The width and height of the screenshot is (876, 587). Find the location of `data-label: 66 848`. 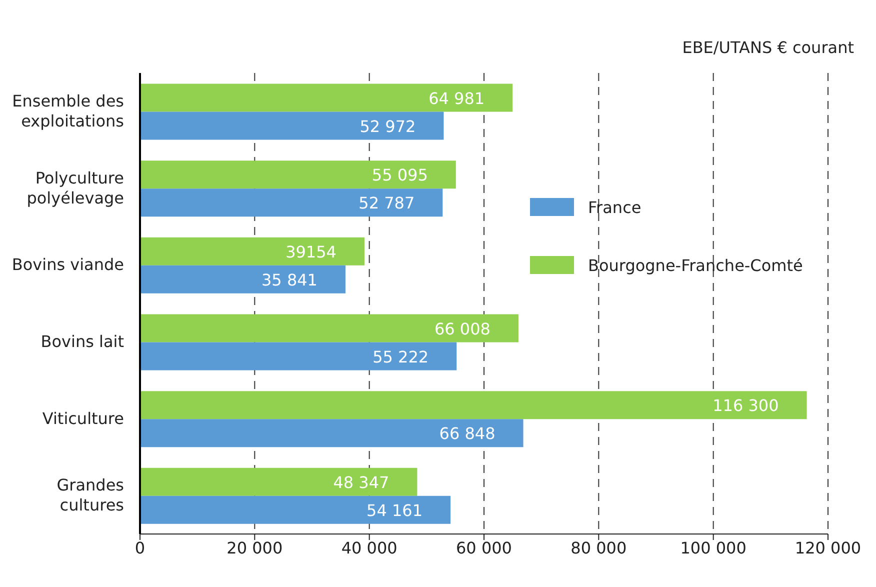

data-label: 66 848 is located at coordinates (467, 434).